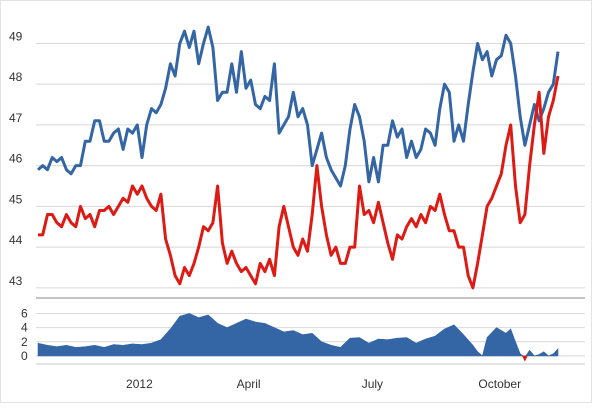 The width and height of the screenshot is (592, 409). Describe the element at coordinates (249, 384) in the screenshot. I see `x-tick-label: April` at that location.